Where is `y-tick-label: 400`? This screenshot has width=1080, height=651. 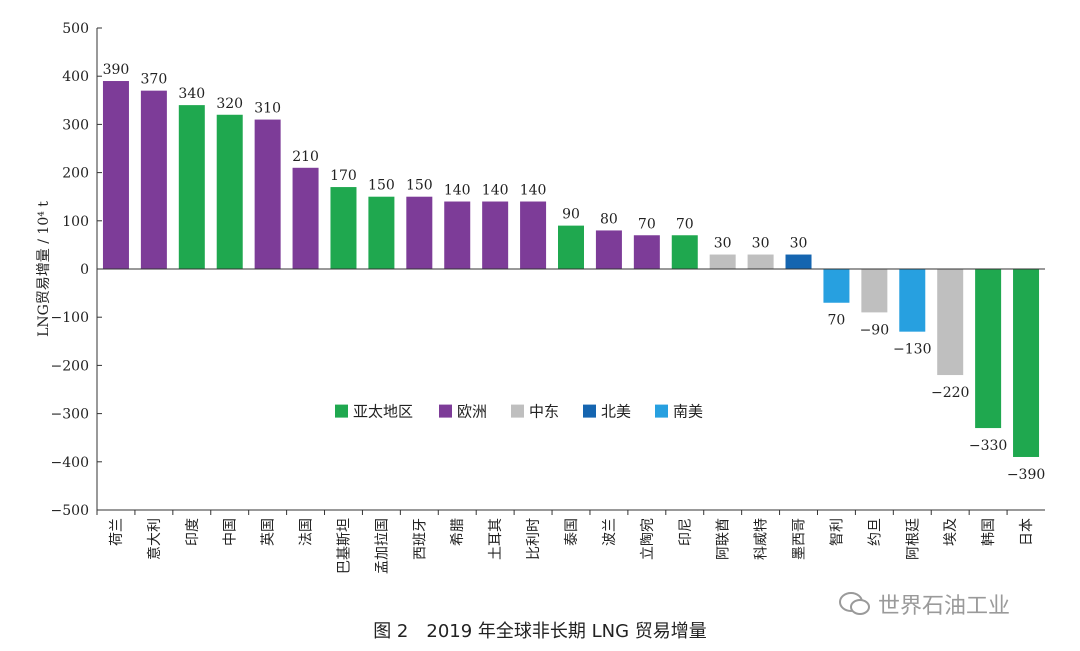
y-tick-label: 400 is located at coordinates (75, 77).